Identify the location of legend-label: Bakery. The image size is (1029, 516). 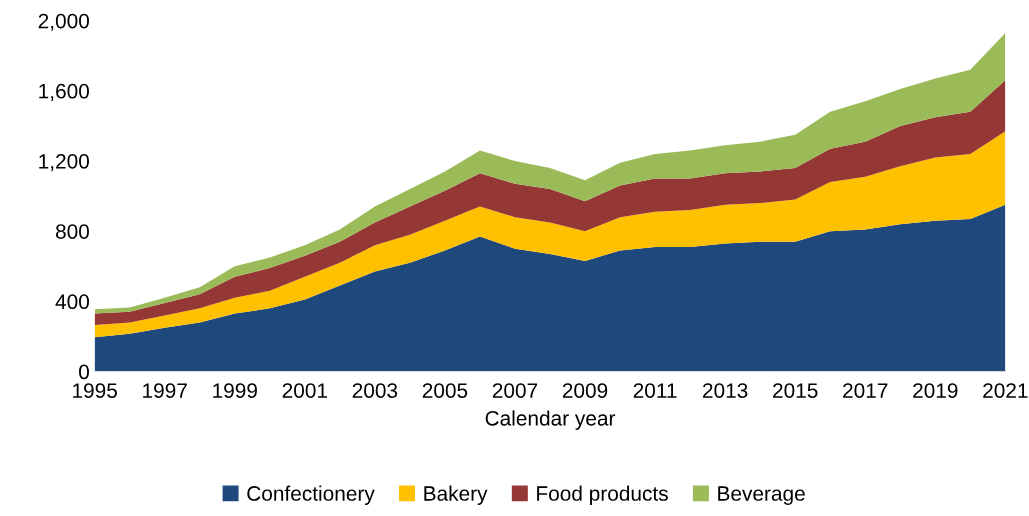
(456, 495).